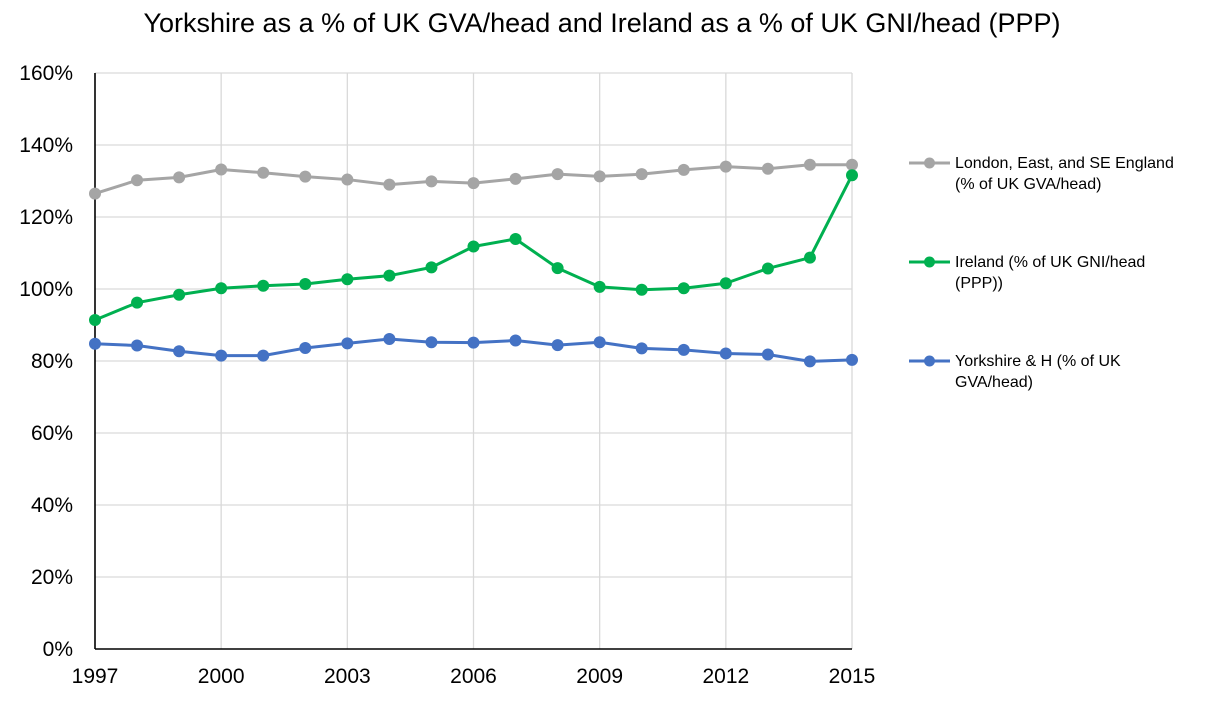  I want to click on x-tick-label: 2009, so click(599, 676).